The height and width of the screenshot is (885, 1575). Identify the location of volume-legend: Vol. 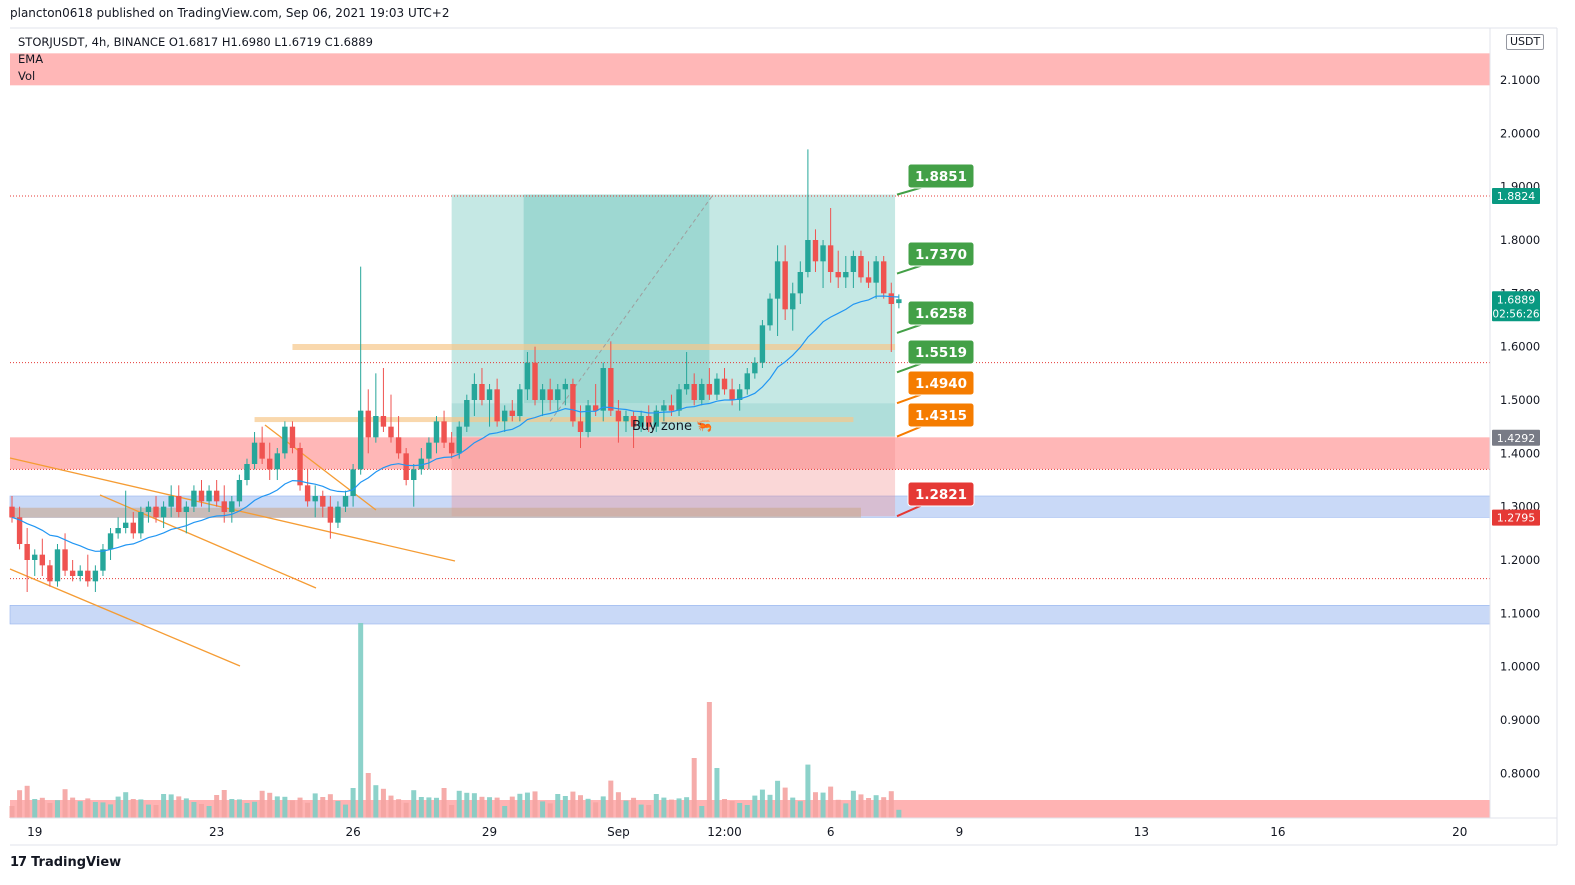
(27, 76).